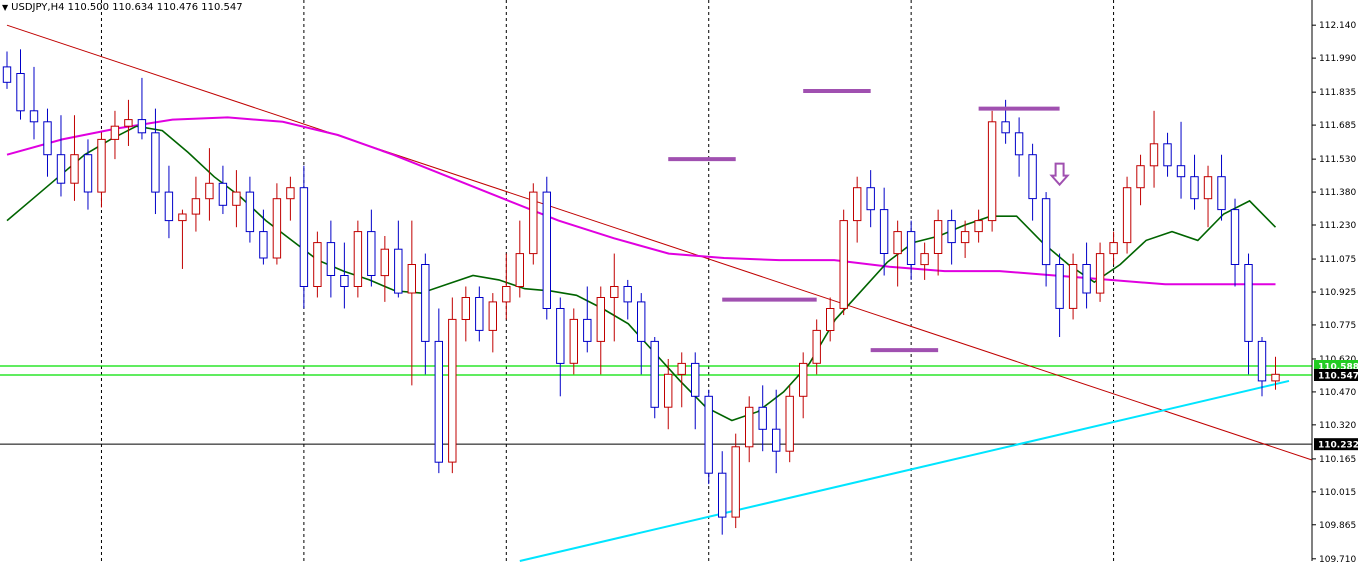  I want to click on price-marker: 110.547, so click(1336, 375).